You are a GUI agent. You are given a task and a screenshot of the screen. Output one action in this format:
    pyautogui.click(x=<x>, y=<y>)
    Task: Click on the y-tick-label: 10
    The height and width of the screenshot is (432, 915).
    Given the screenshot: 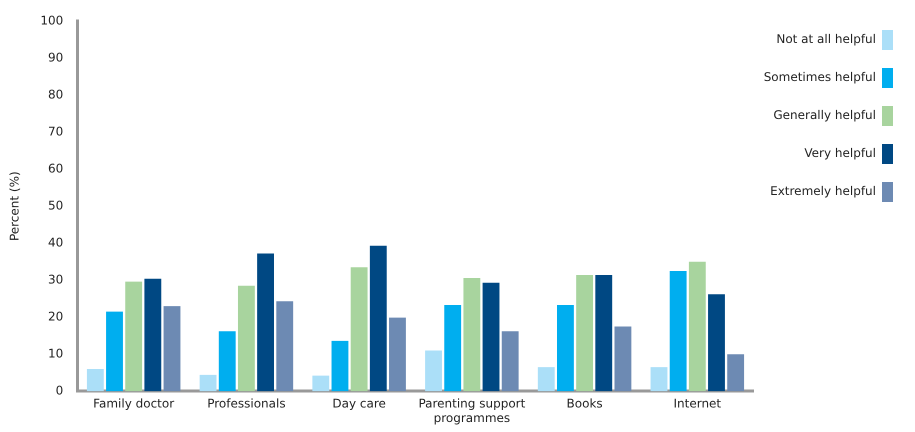 What is the action you would take?
    pyautogui.click(x=56, y=353)
    